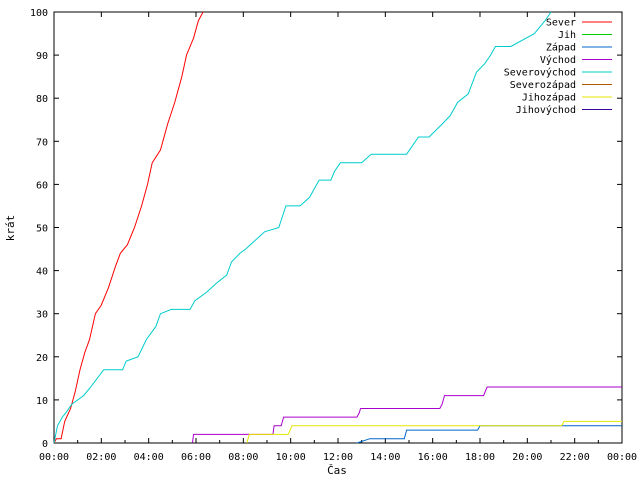  Describe the element at coordinates (385, 457) in the screenshot. I see `x-tick-label: 14:00` at that location.